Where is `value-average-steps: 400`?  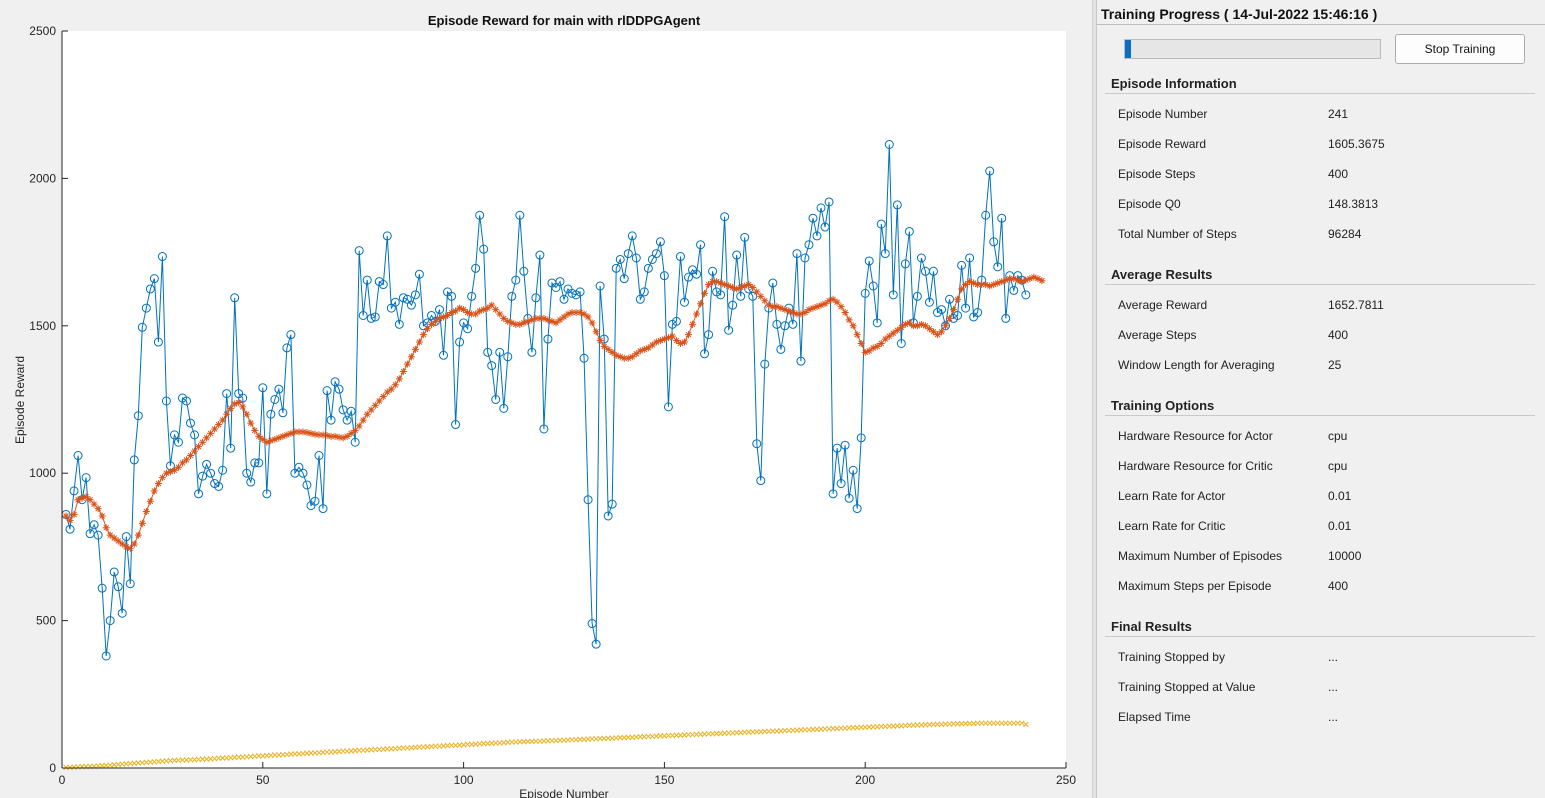
value-average-steps: 400 is located at coordinates (1338, 335).